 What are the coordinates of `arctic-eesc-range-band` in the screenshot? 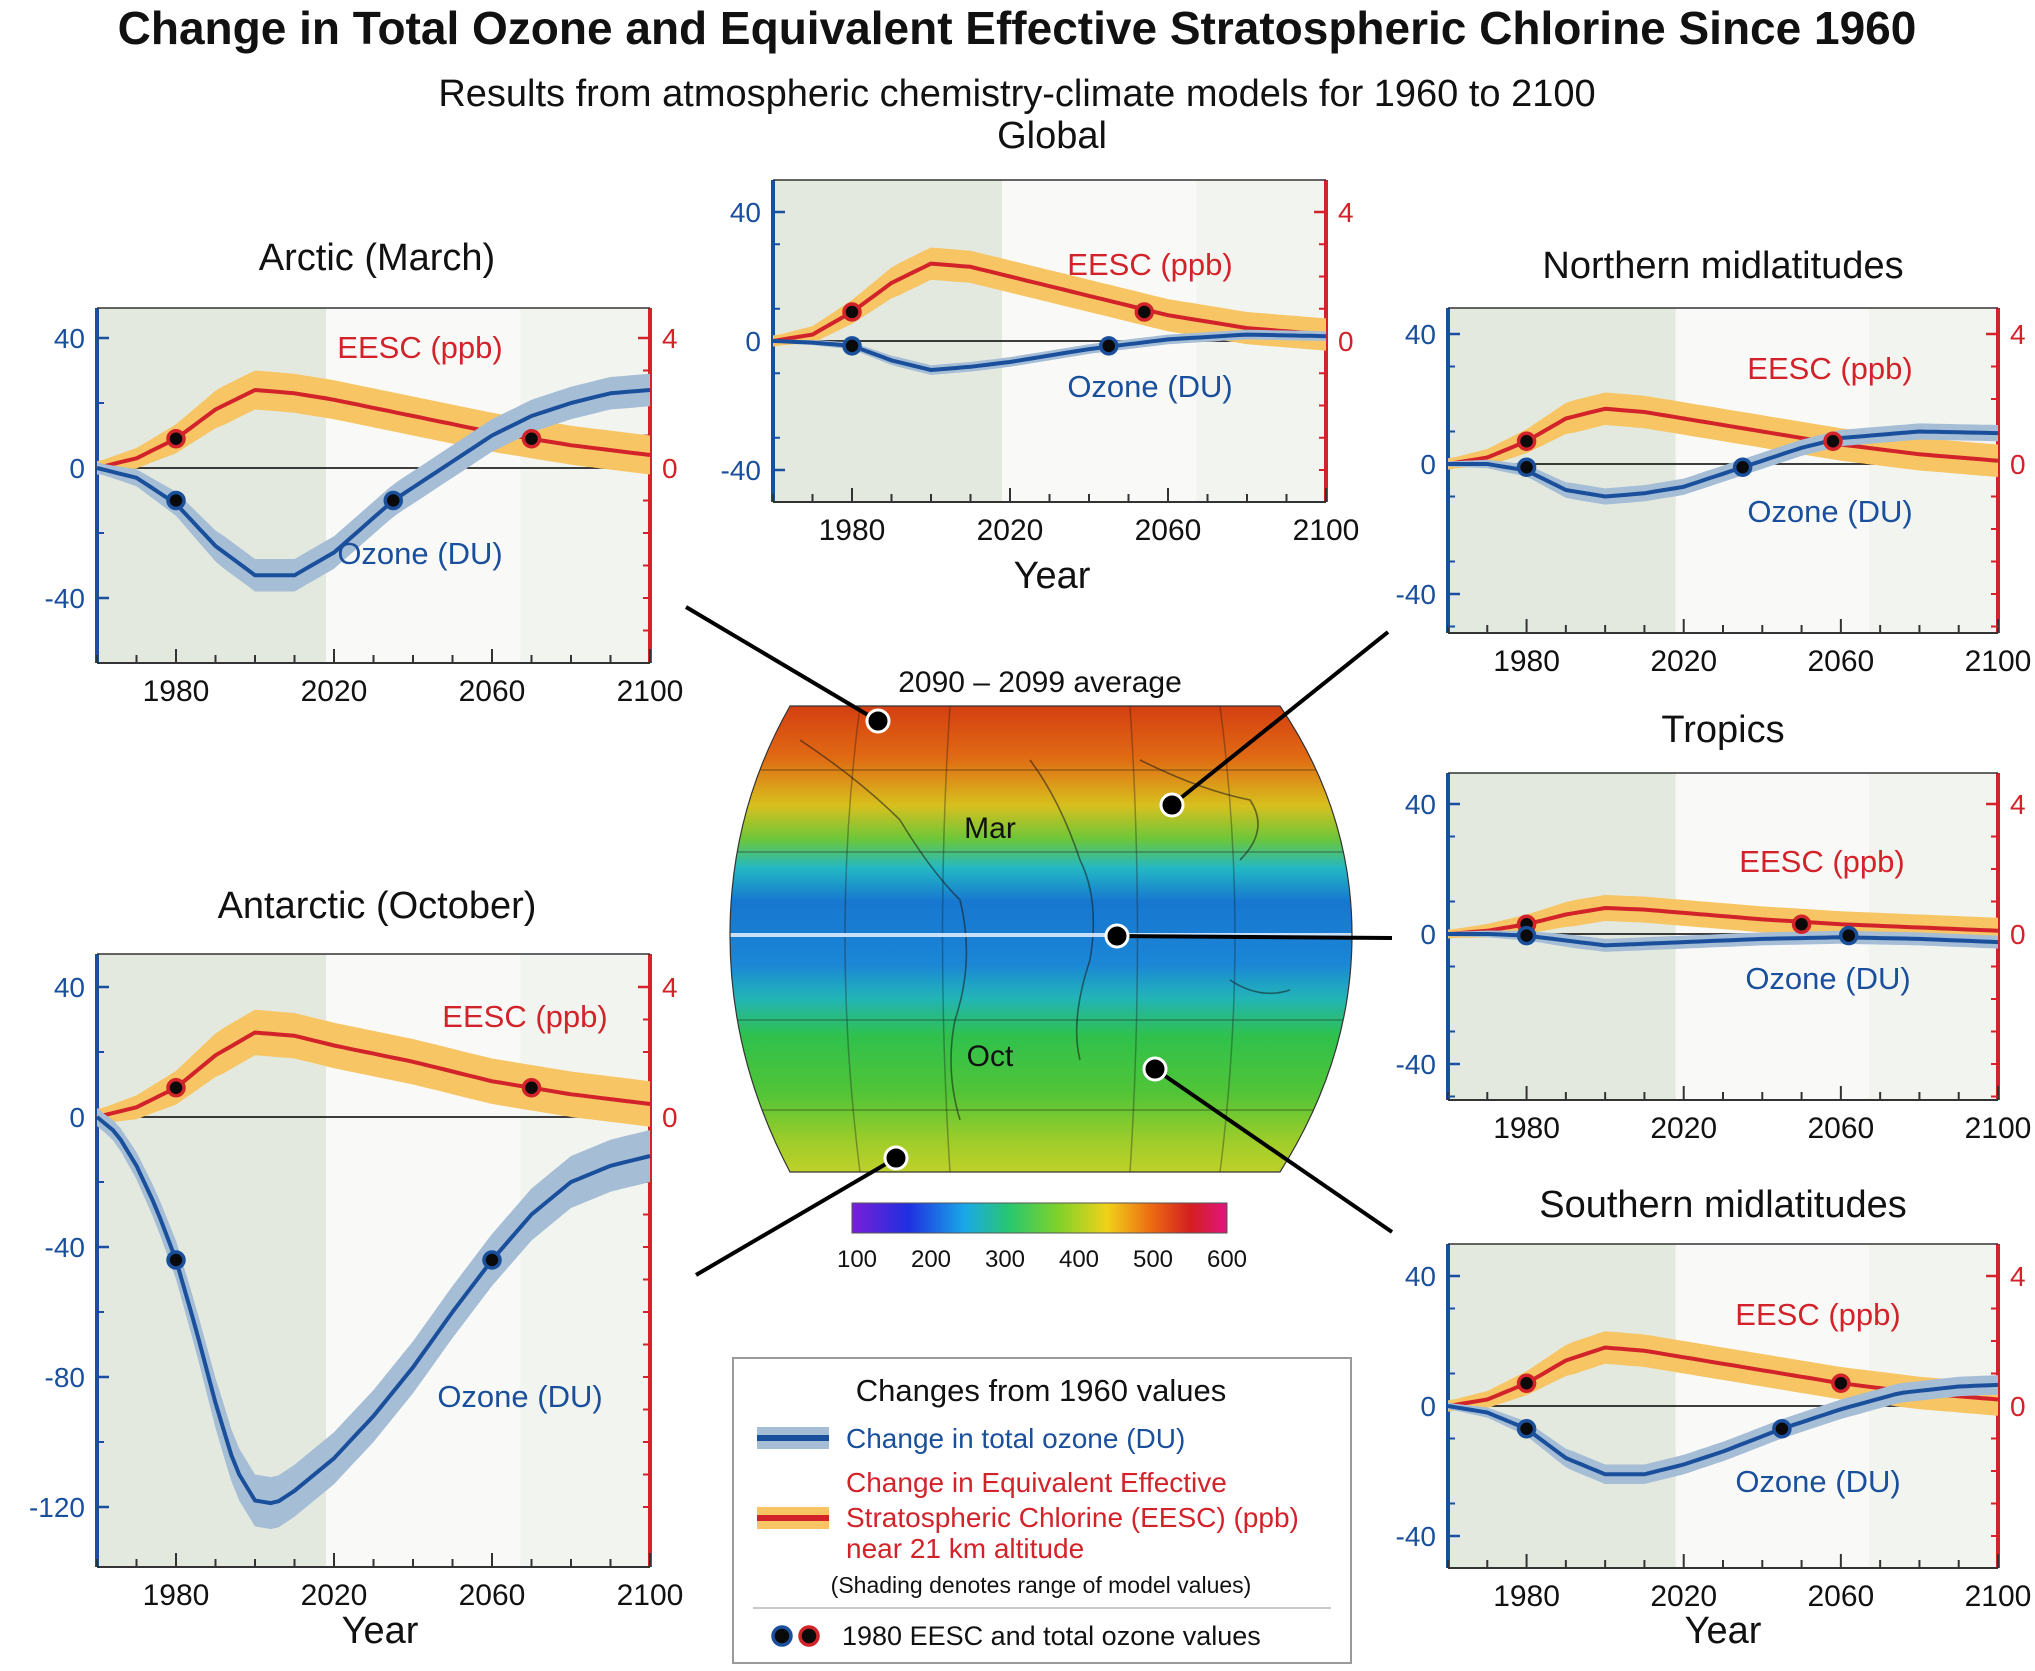 It's located at (373, 422).